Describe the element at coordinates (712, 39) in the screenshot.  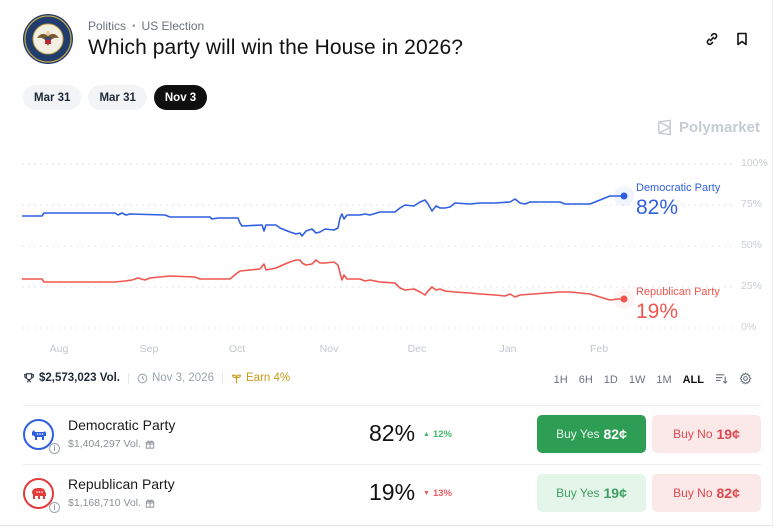
I see `link-icon` at that location.